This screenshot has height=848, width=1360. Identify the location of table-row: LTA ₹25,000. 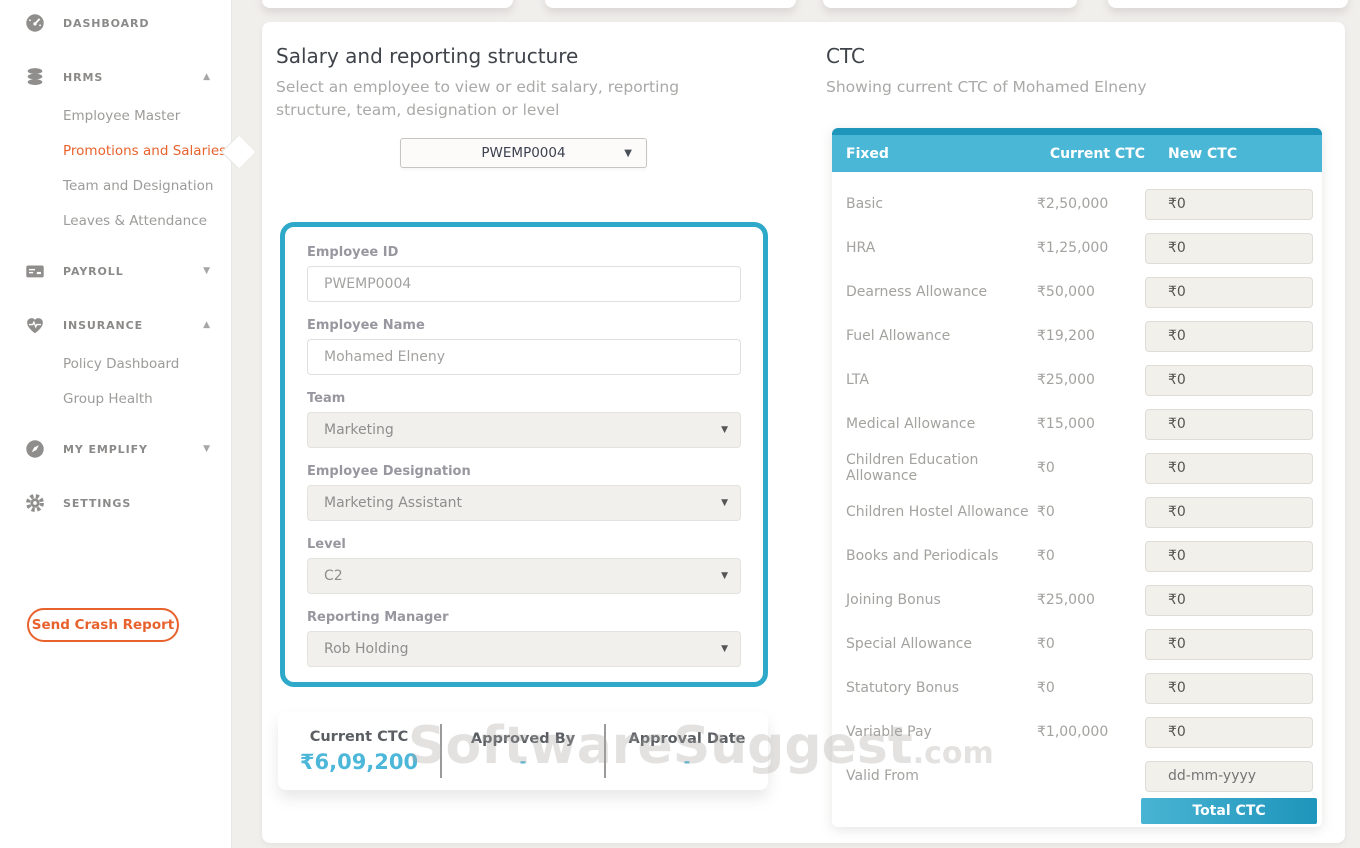
(1077, 380).